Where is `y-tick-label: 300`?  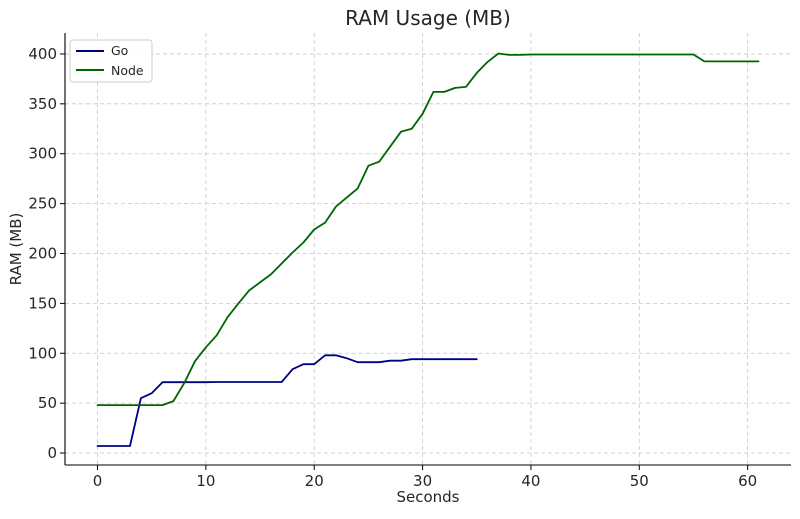
y-tick-label: 300 is located at coordinates (42, 154).